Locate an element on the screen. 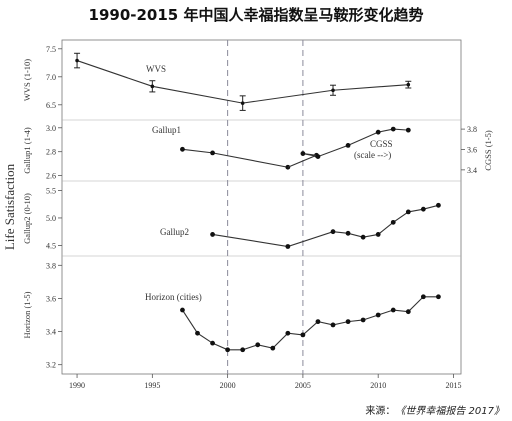 Image resolution: width=512 pixels, height=421 pixels. source-label: 来源： is located at coordinates (380, 411).